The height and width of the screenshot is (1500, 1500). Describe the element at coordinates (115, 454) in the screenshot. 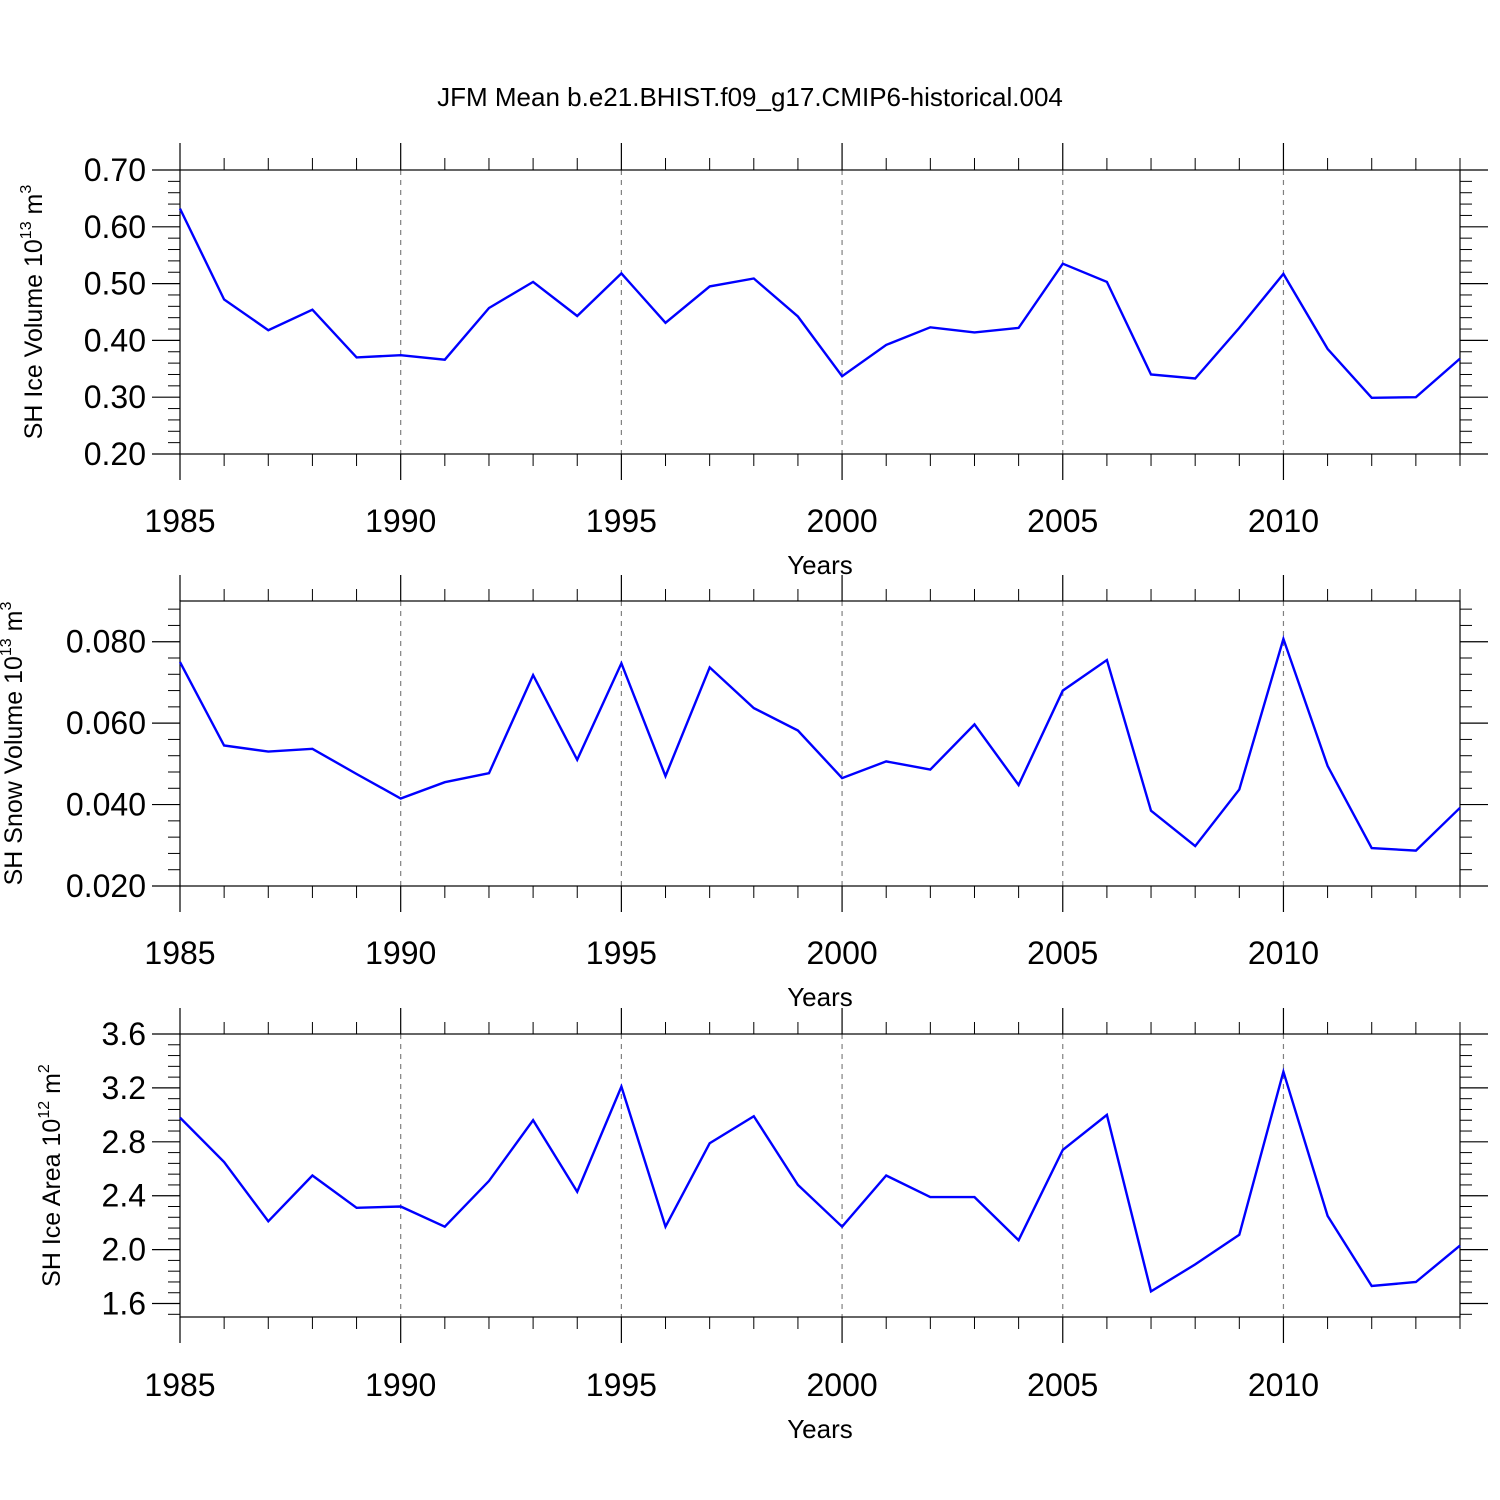

I see `y-tick-label: 0.20` at that location.